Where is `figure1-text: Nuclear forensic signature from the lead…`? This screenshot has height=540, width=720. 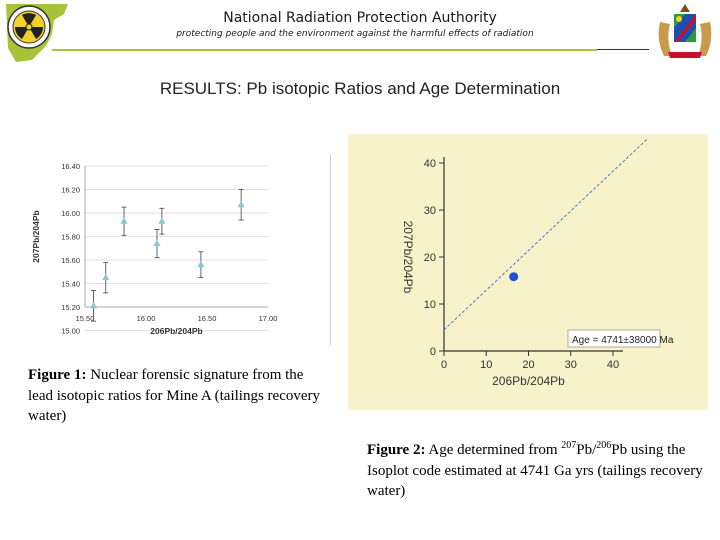 figure1-text: Nuclear forensic signature from the lead… is located at coordinates (174, 395).